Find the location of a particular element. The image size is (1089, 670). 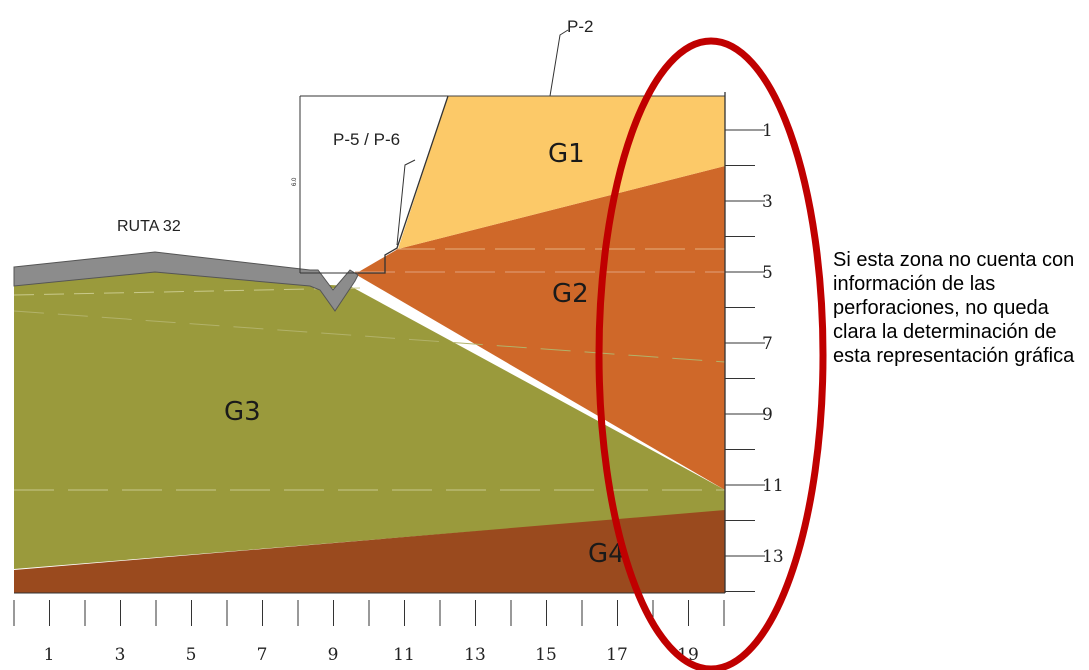

p2-leader-line is located at coordinates (559, 63).